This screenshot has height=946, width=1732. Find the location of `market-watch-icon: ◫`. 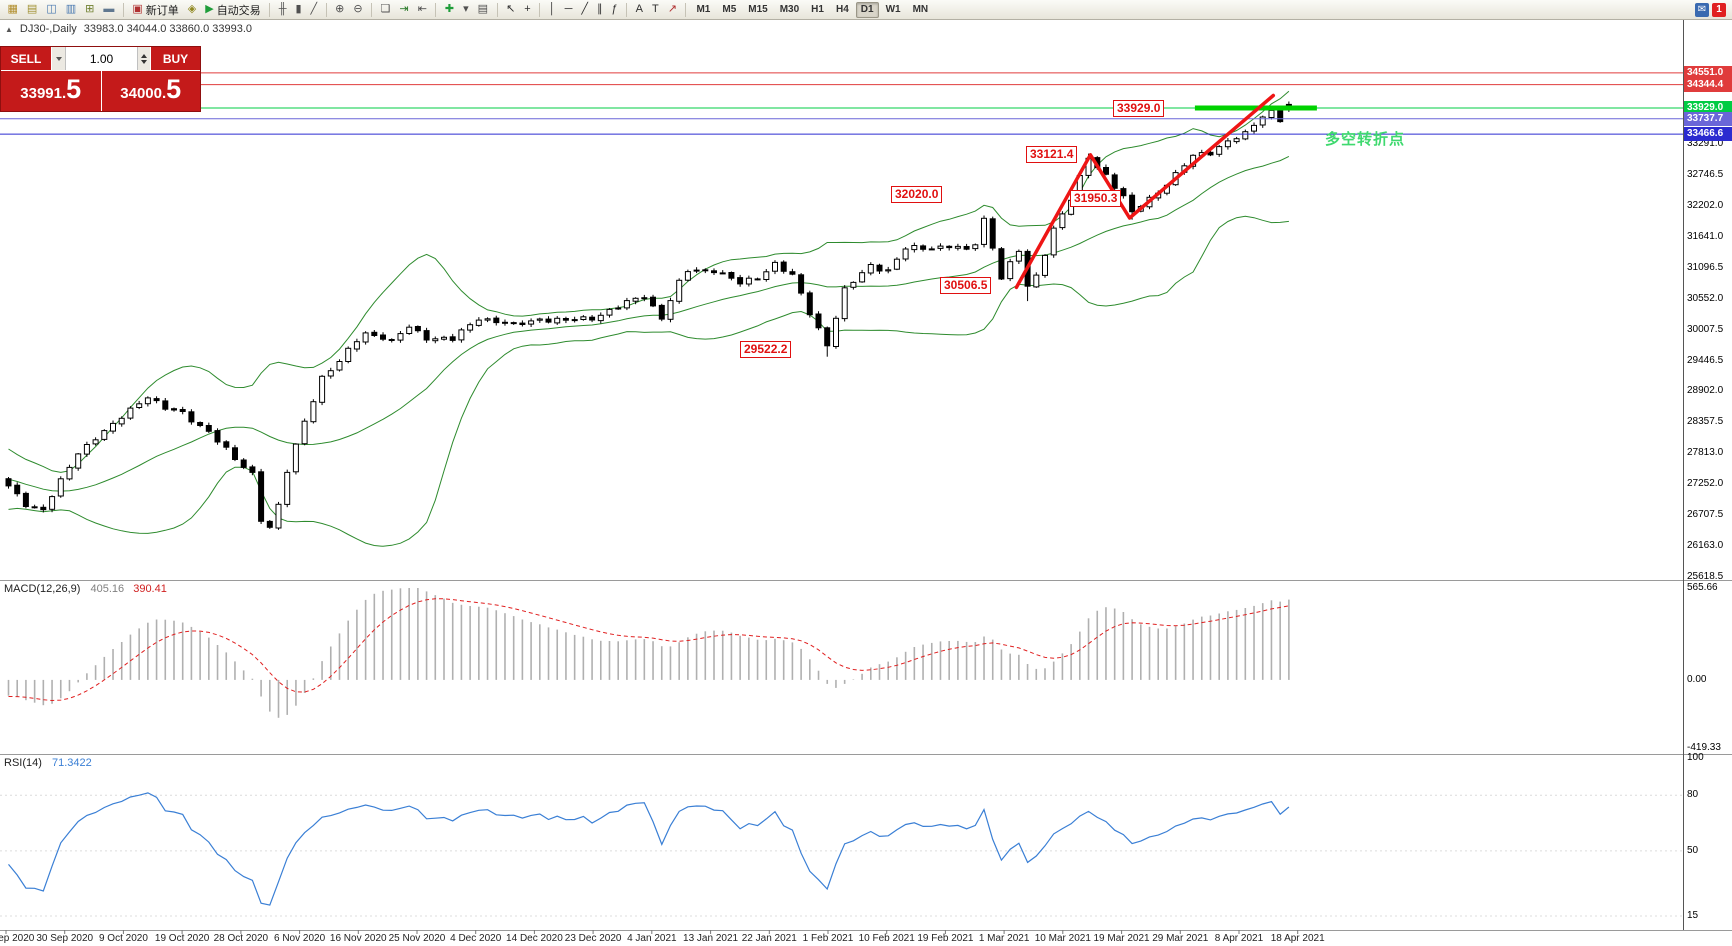

market-watch-icon: ◫ is located at coordinates (51, 9).